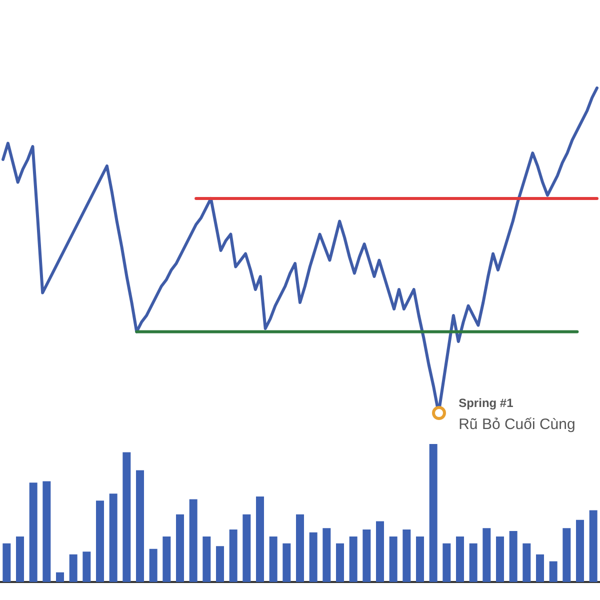  Describe the element at coordinates (486, 403) in the screenshot. I see `annotation: Spring #1` at that location.